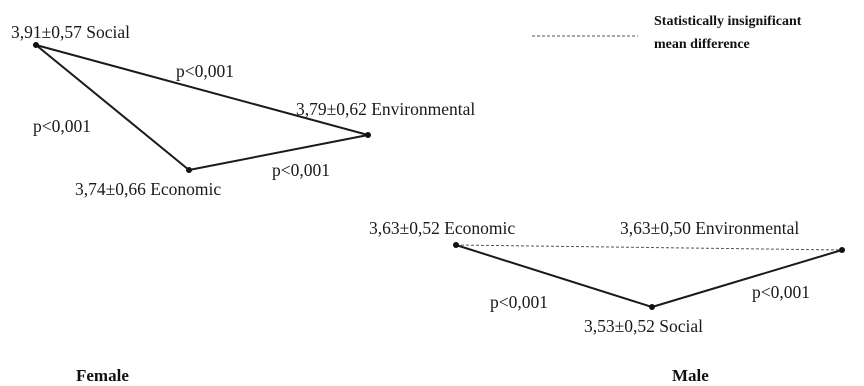 The height and width of the screenshot is (386, 864). Describe the element at coordinates (36, 45) in the screenshot. I see `female-node-social` at that location.